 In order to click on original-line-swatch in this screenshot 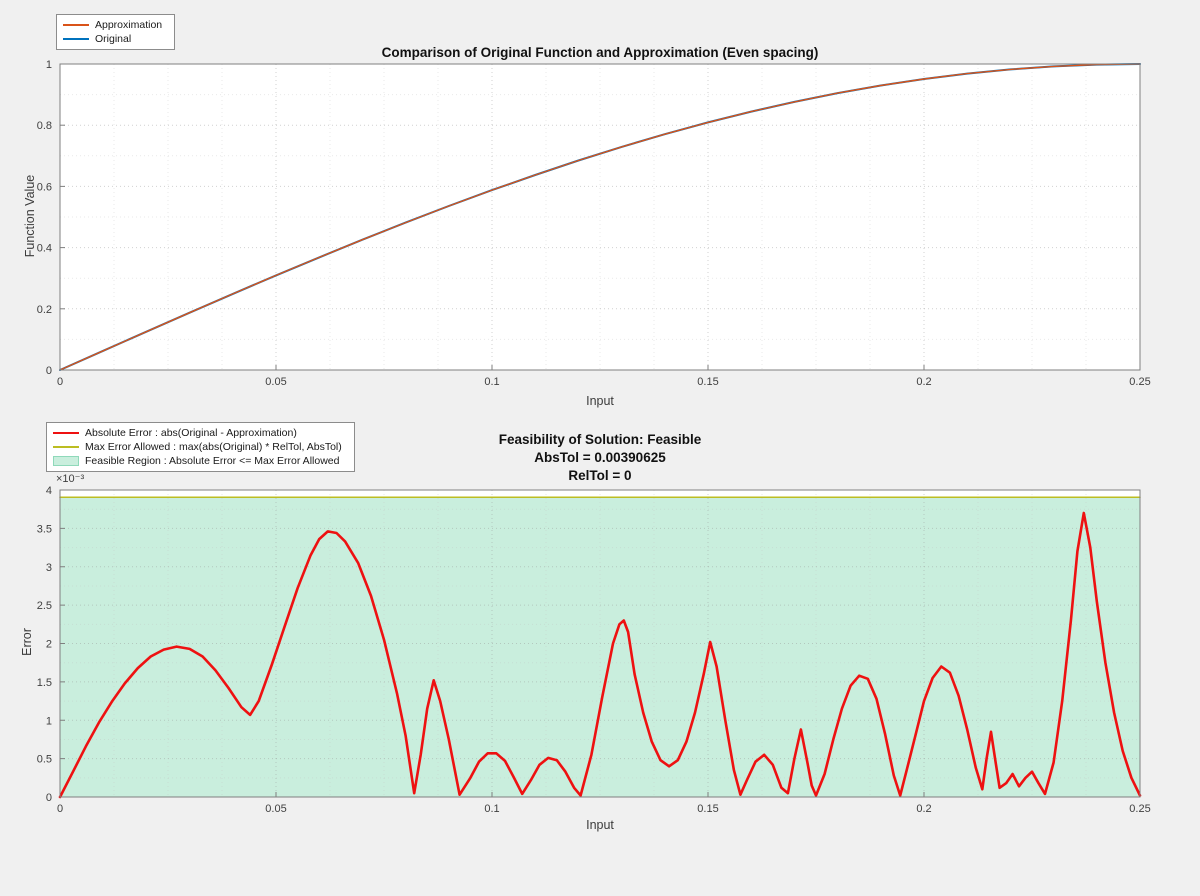, I will do `click(76, 39)`.